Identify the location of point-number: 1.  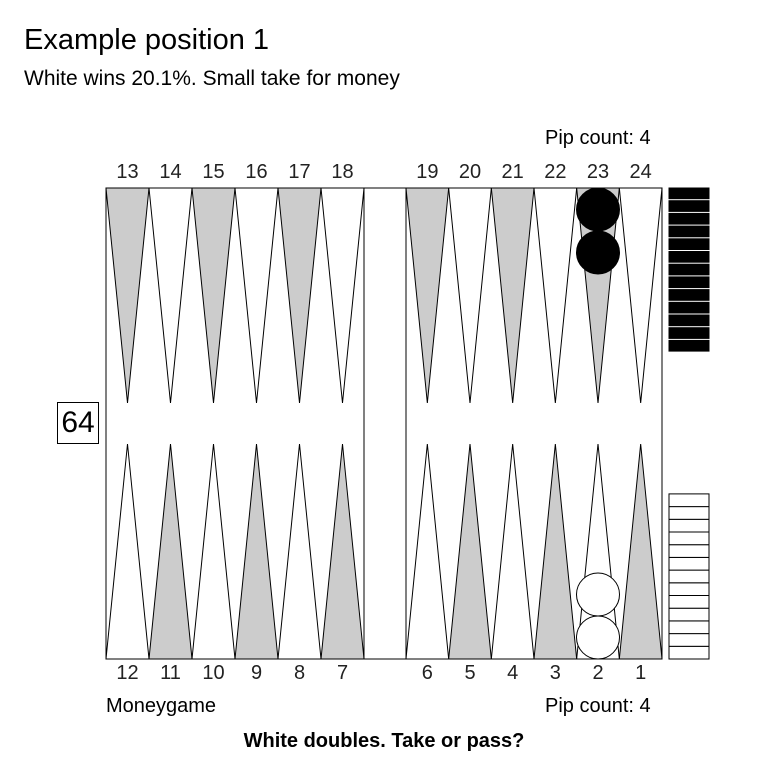
(641, 673).